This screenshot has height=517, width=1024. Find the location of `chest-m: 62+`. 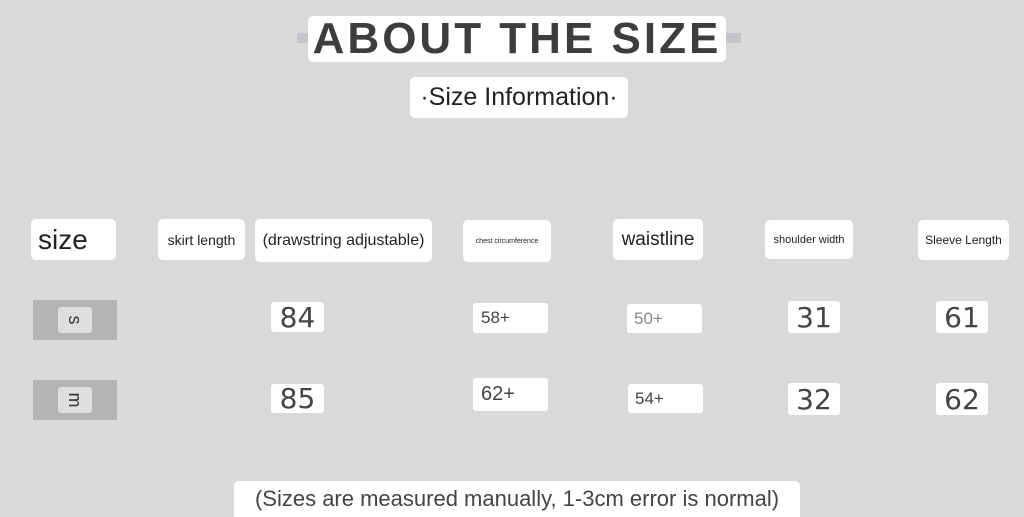

chest-m: 62+ is located at coordinates (510, 394).